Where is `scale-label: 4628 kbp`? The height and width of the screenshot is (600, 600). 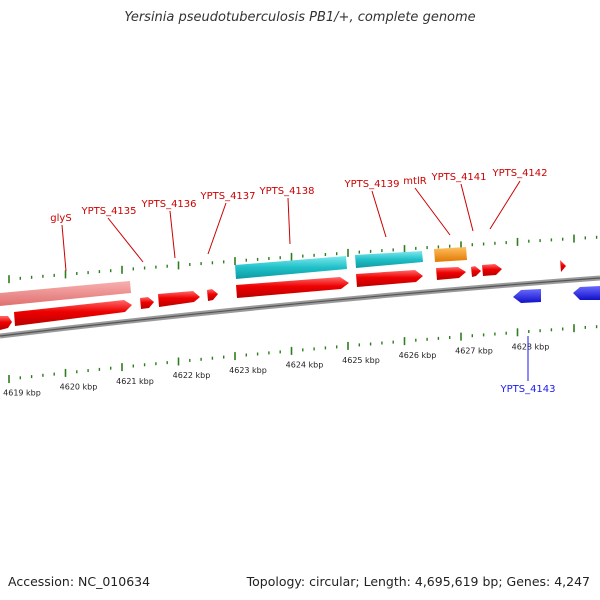 scale-label: 4628 kbp is located at coordinates (531, 346).